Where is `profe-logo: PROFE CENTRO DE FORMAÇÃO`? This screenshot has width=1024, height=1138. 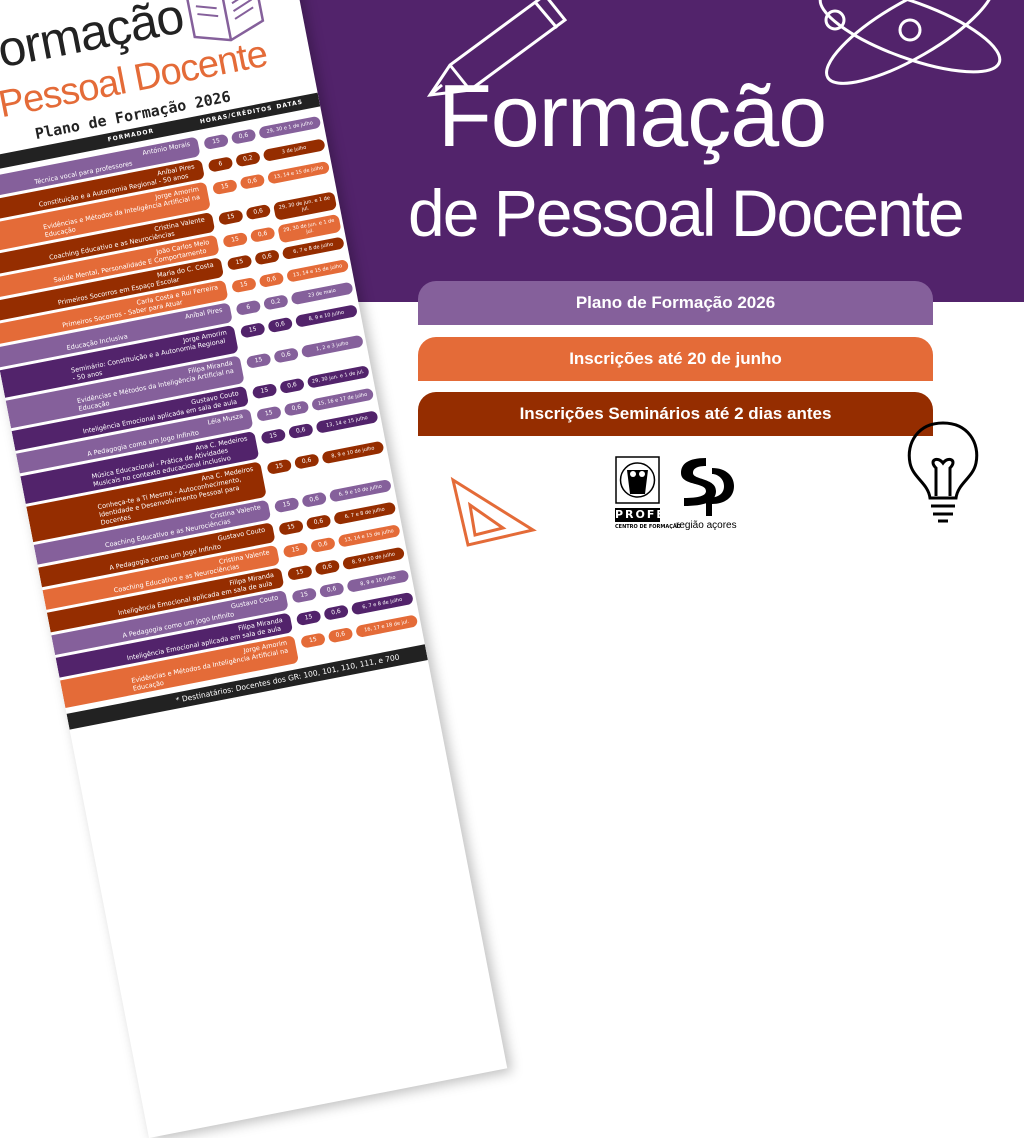 profe-logo: PROFE CENTRO DE FORMAÇÃO is located at coordinates (648, 498).